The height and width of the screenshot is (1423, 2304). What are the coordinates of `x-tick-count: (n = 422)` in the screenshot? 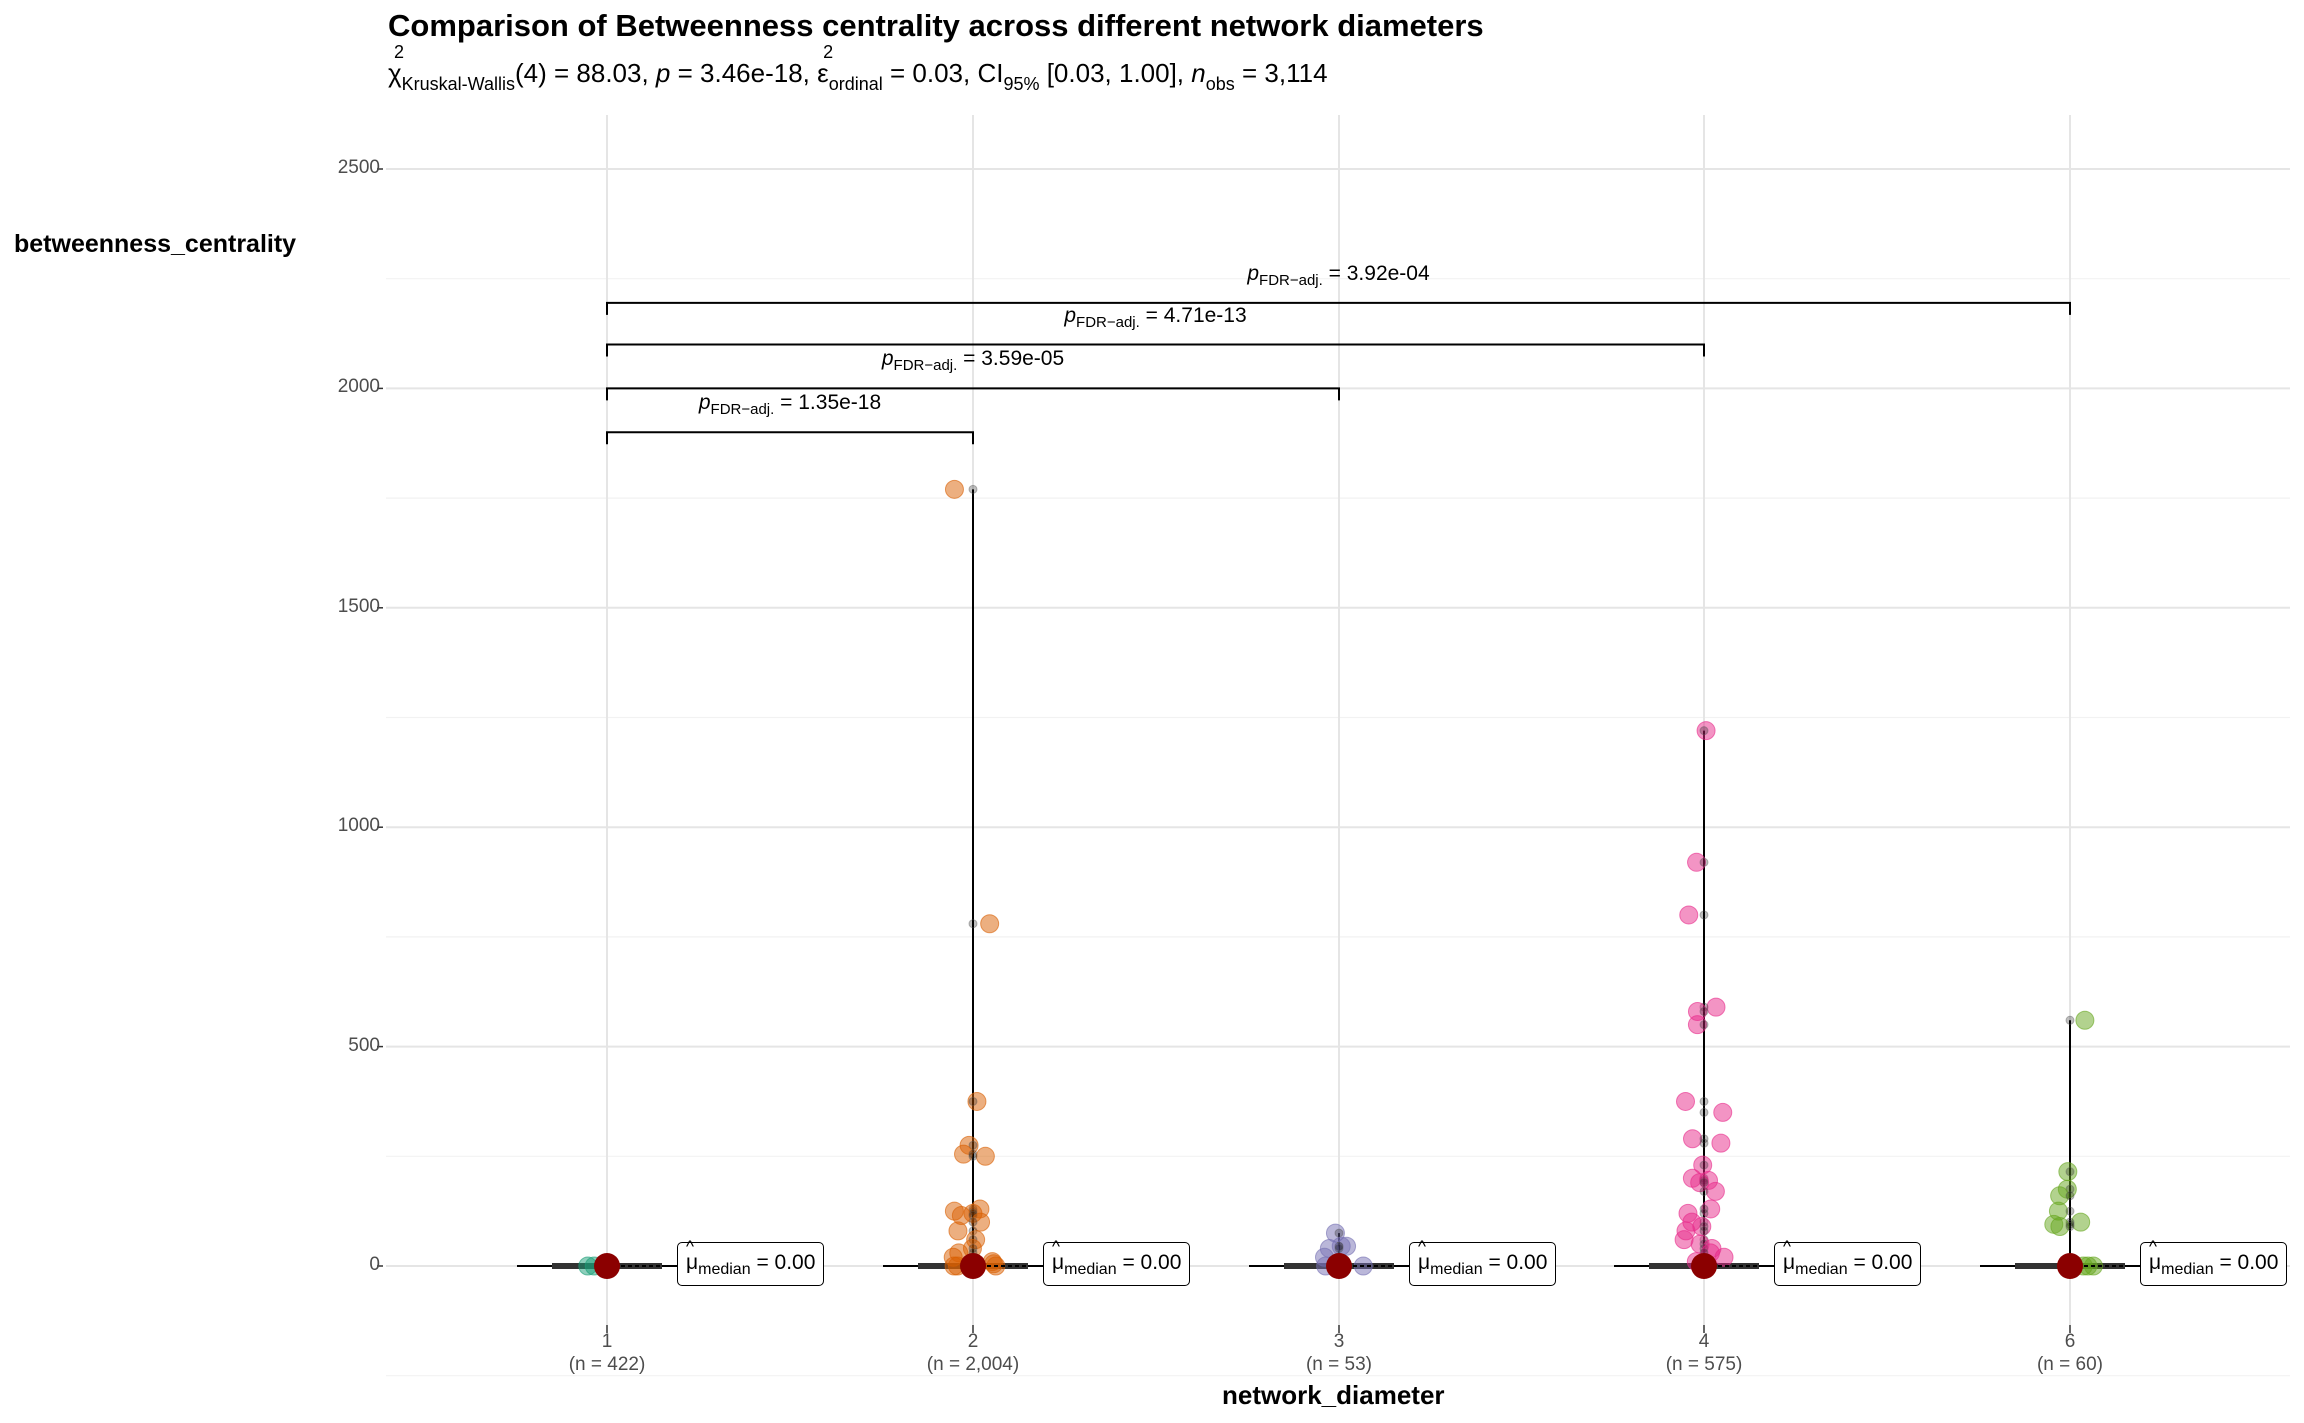 It's located at (607, 1364).